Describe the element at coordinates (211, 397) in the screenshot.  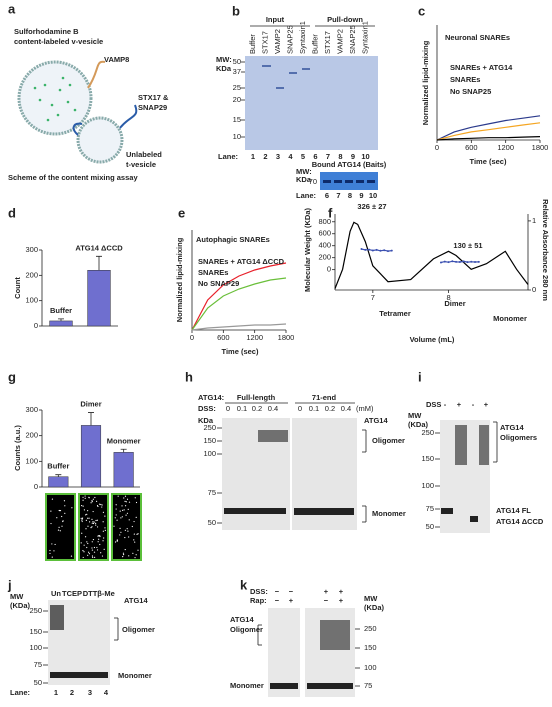
I see `label: ATG14:` at that location.